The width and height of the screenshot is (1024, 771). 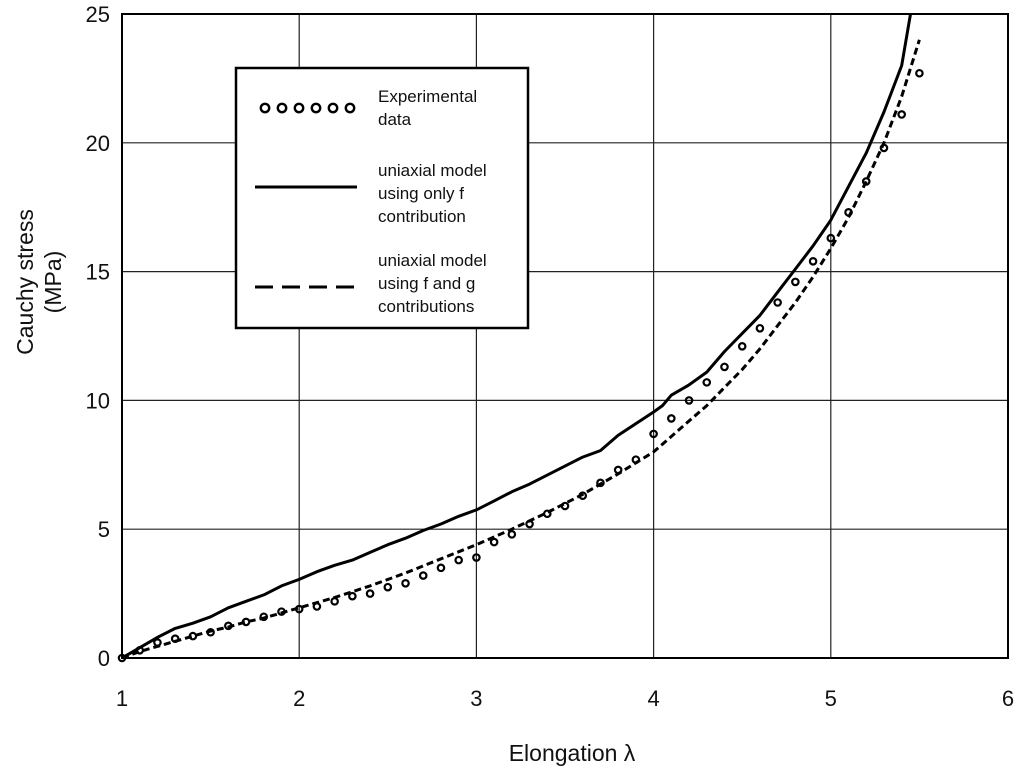 What do you see at coordinates (476, 698) in the screenshot?
I see `x-tick-label-2: 3` at bounding box center [476, 698].